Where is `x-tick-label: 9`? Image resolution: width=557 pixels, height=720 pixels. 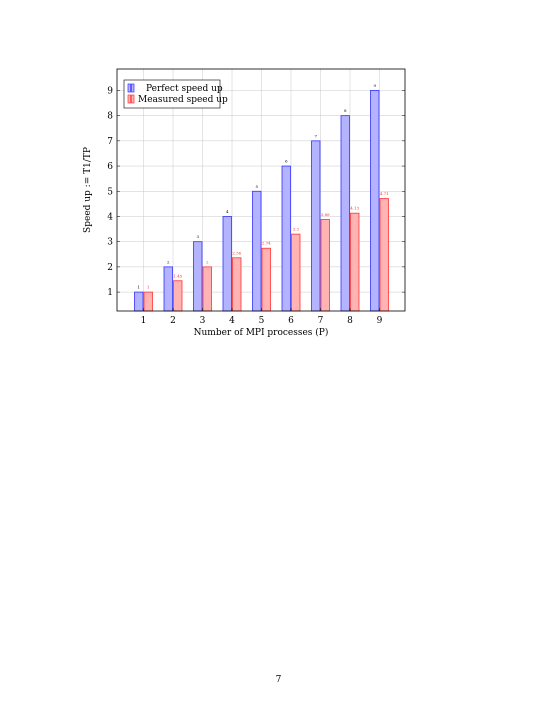
x-tick-label: 9 is located at coordinates (380, 321).